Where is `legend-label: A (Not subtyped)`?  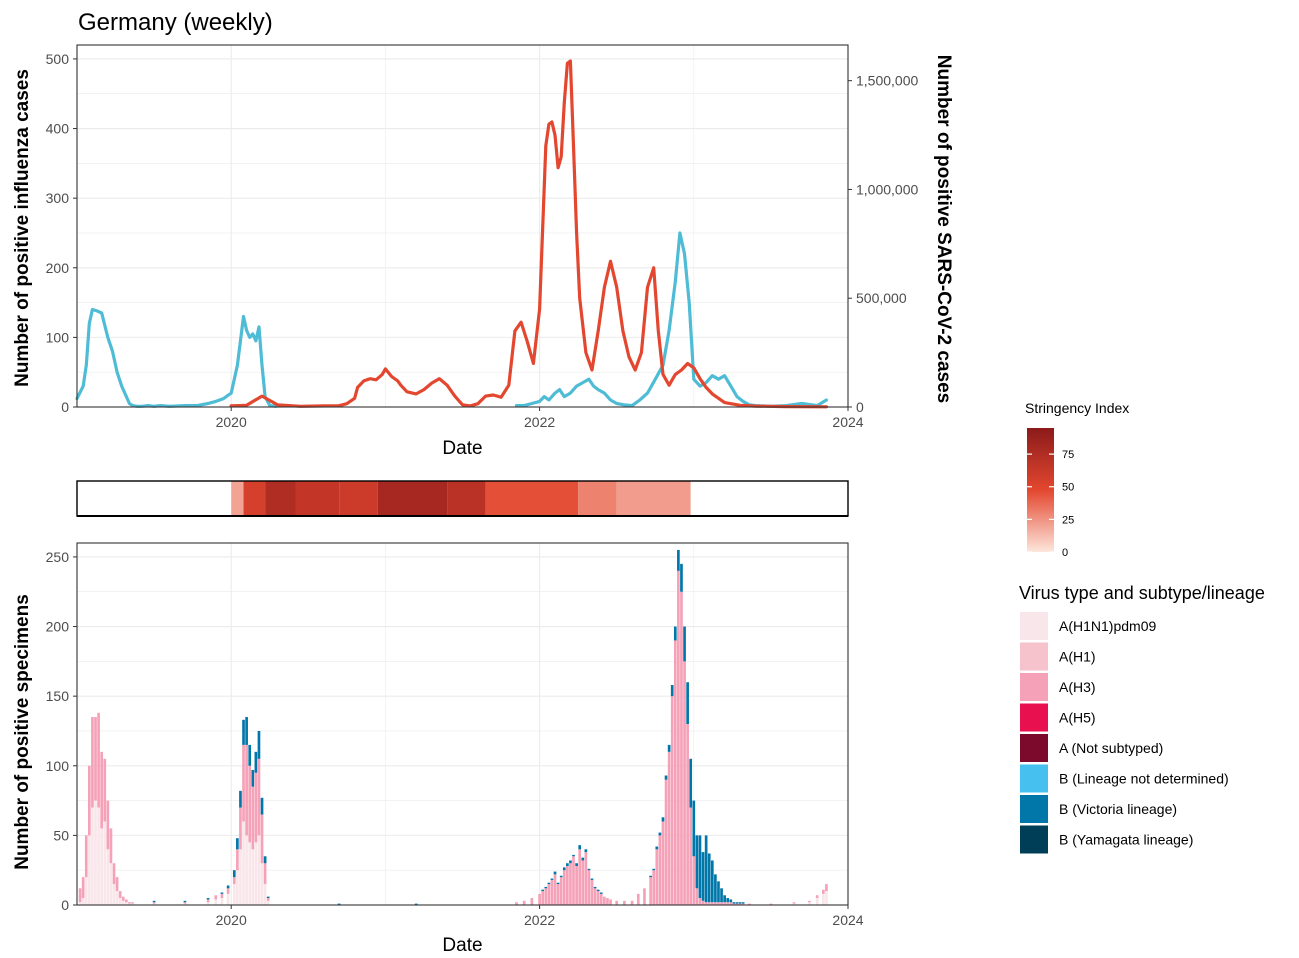
legend-label: A (Not subtyped) is located at coordinates (1111, 748).